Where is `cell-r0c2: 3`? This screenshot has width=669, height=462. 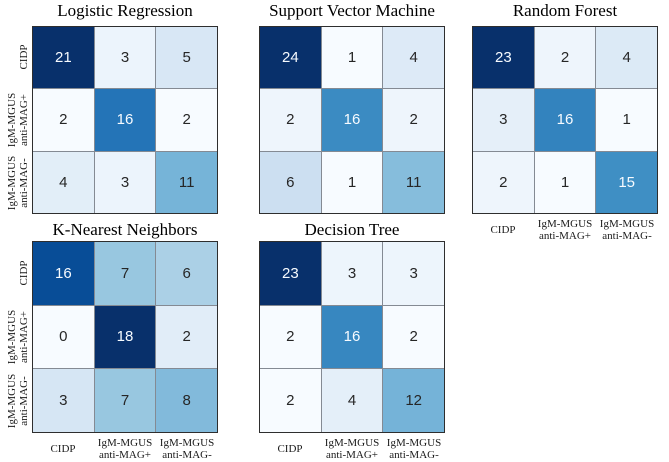
cell-r0c2: 3 is located at coordinates (413, 273).